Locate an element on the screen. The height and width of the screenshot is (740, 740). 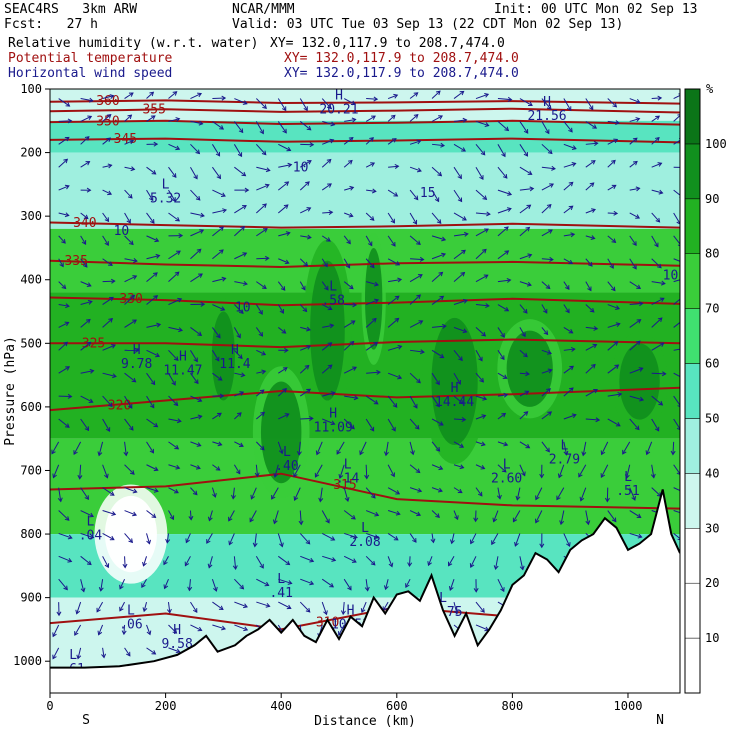
isentrope-label: 345 is located at coordinates (125, 139).